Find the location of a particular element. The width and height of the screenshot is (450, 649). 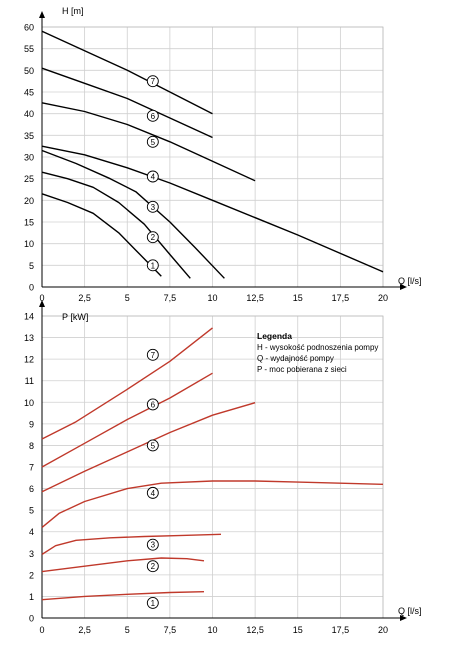

h-curve-label-1: 1 is located at coordinates (152, 265).